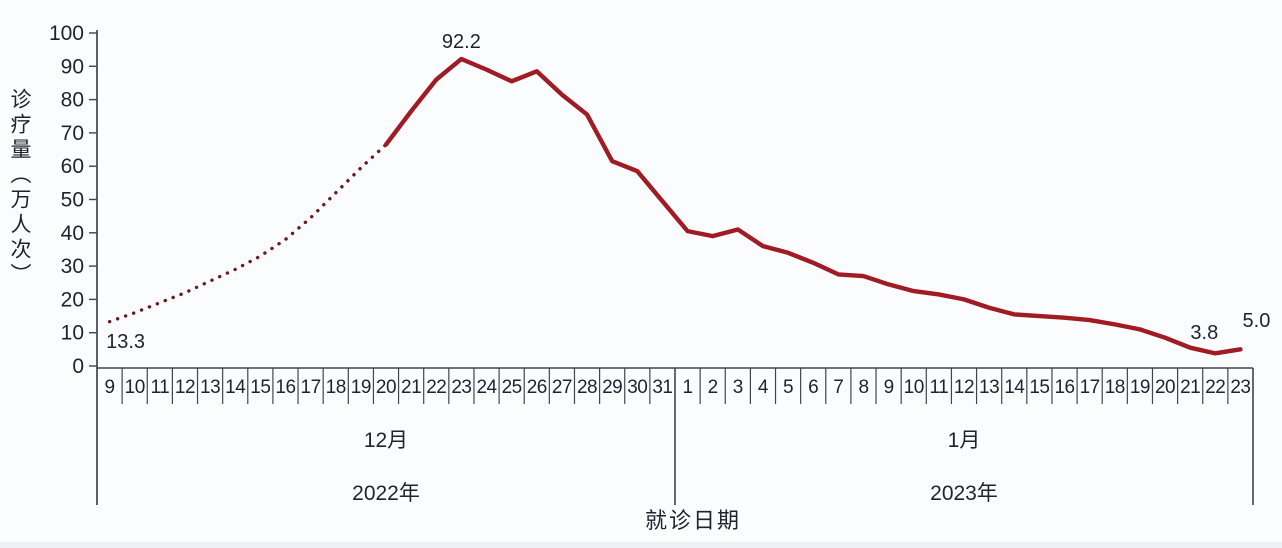  Describe the element at coordinates (788, 387) in the screenshot. I see `day-tick-label: 5` at that location.